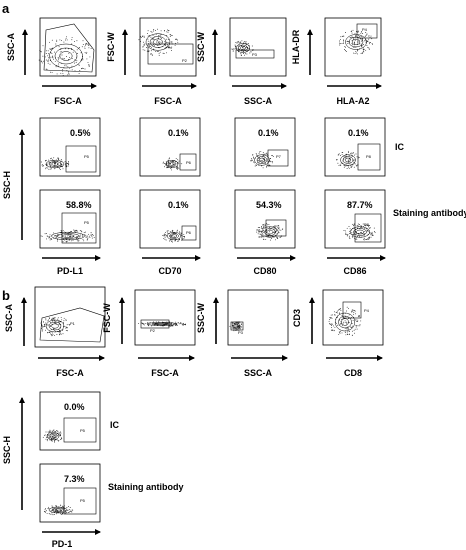 The height and width of the screenshot is (550, 466). I want to click on marker-label-pd-1: PD-1, so click(62, 544).